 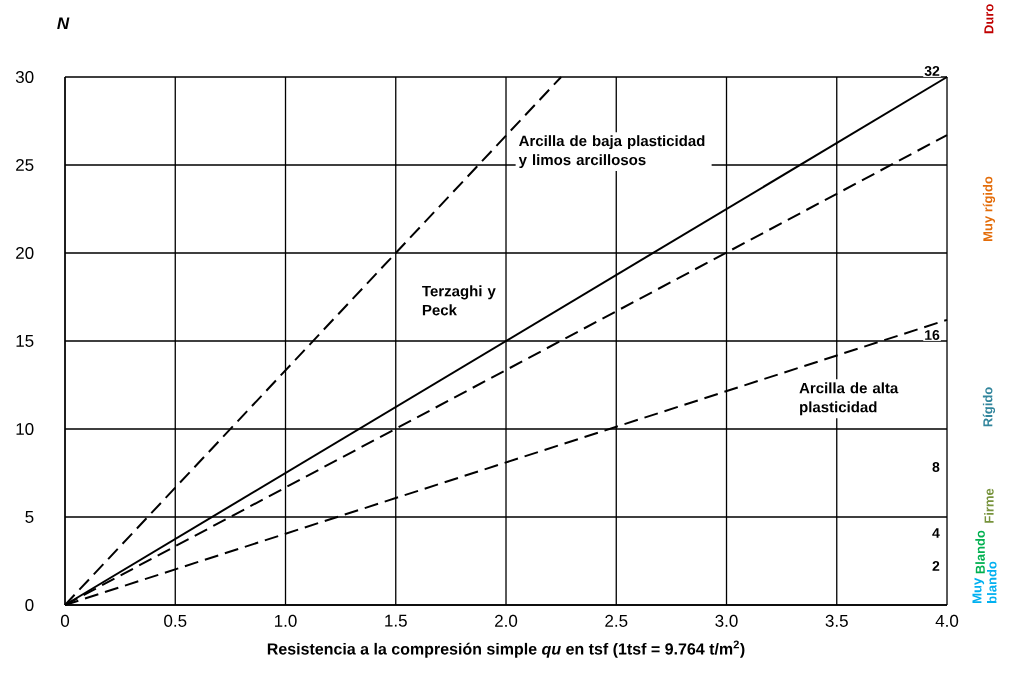 I want to click on y-tick-label: 20, so click(x=25, y=253).